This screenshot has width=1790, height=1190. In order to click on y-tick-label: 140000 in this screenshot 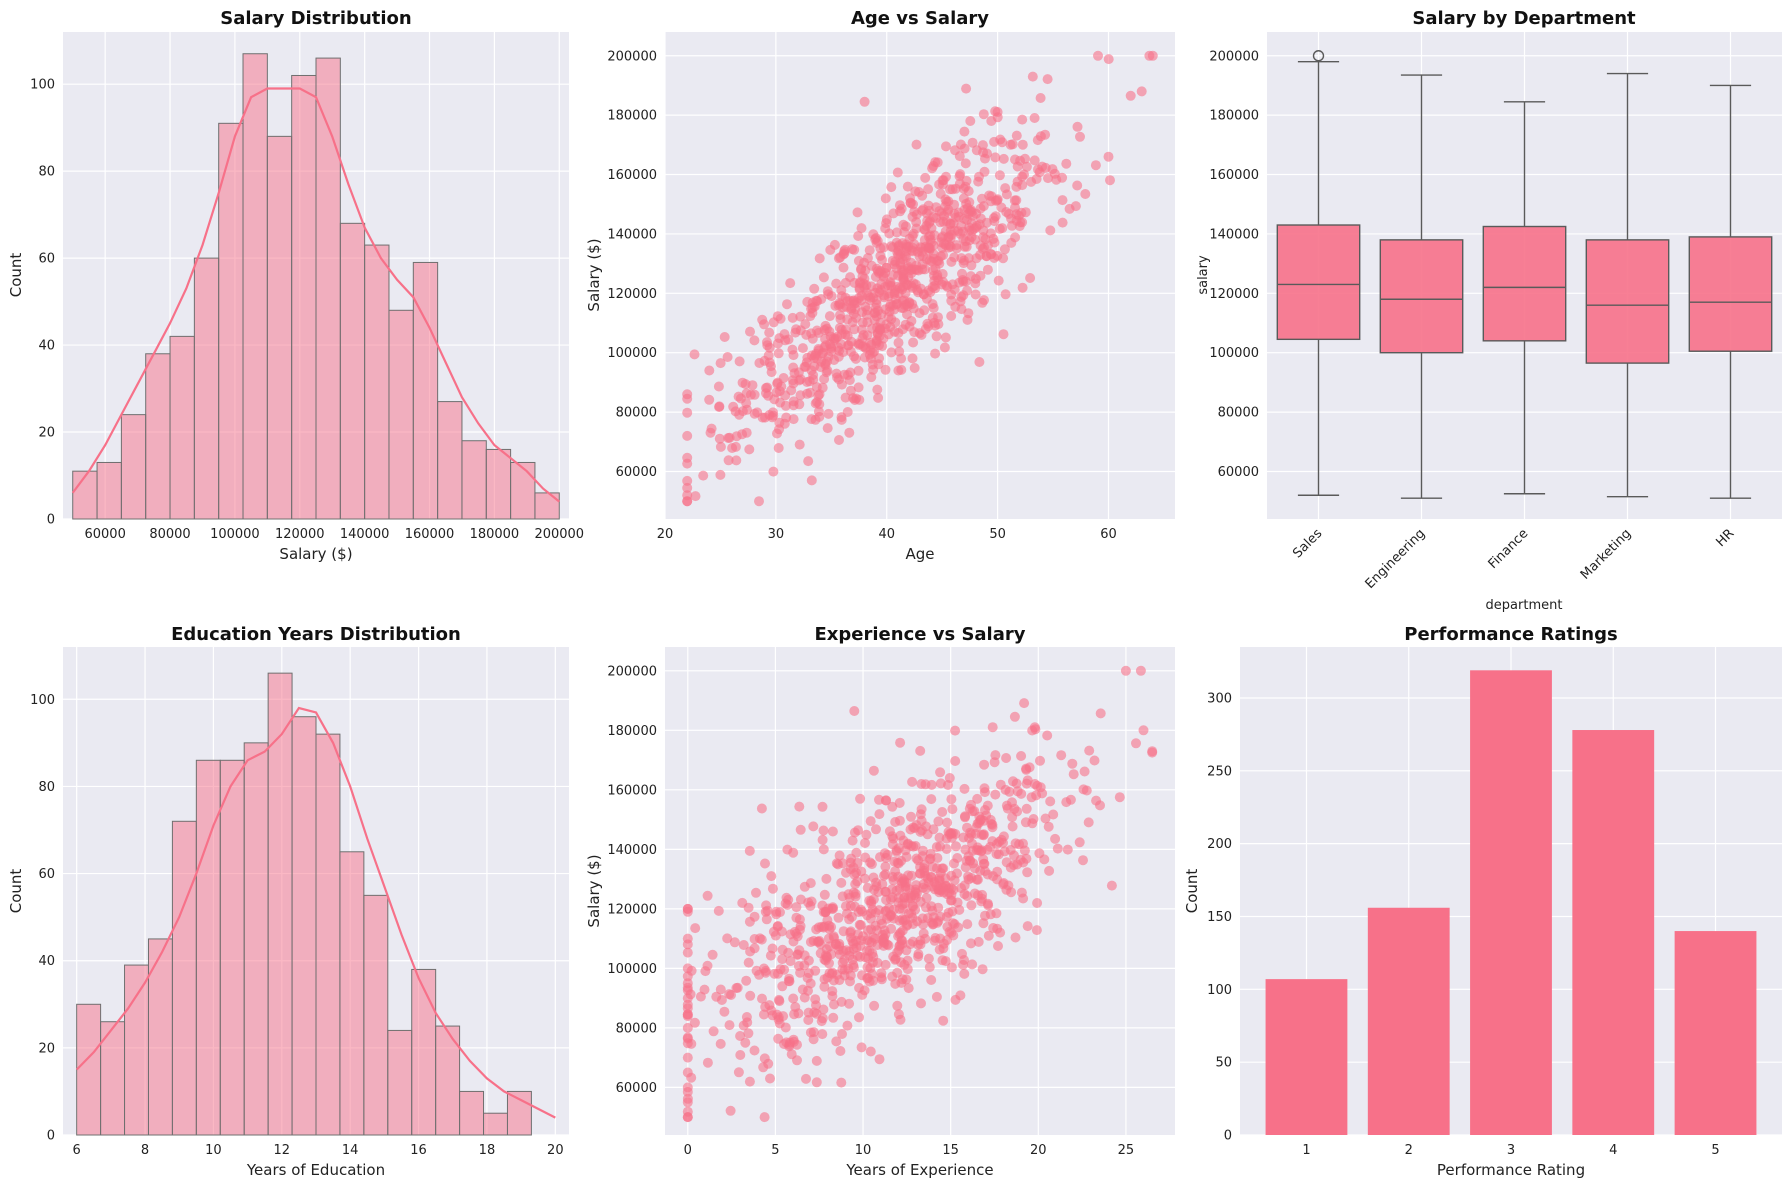, I will do `click(1234, 234)`.